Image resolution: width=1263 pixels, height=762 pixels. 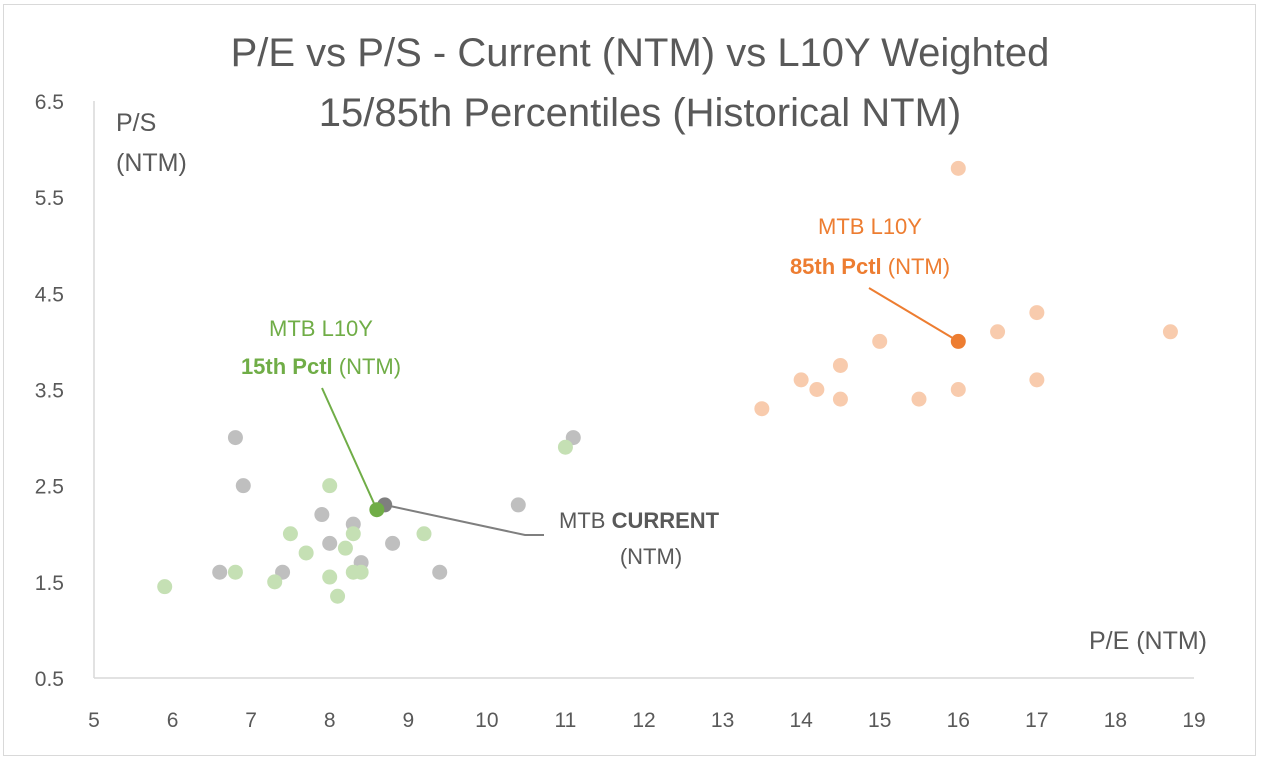 What do you see at coordinates (136, 123) in the screenshot?
I see `y-axis-label-line-1: P/S` at bounding box center [136, 123].